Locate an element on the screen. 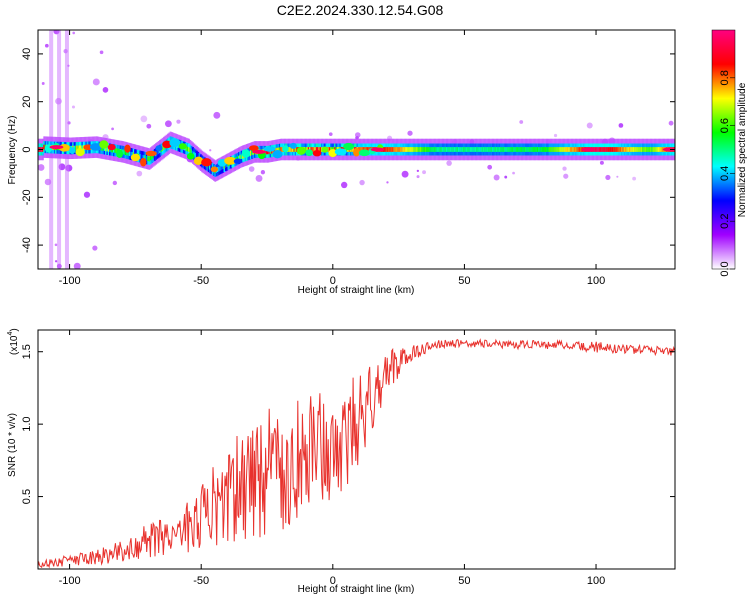  colorbar-tick-label: 0.6 is located at coordinates (725, 125).